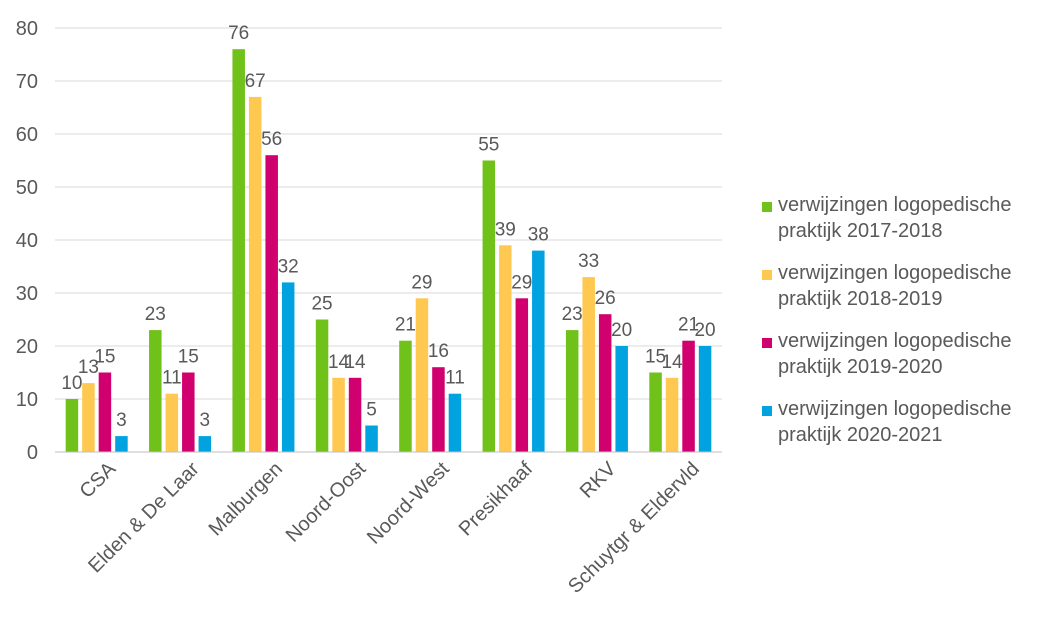  What do you see at coordinates (71, 383) in the screenshot?
I see `data-label: 10` at bounding box center [71, 383].